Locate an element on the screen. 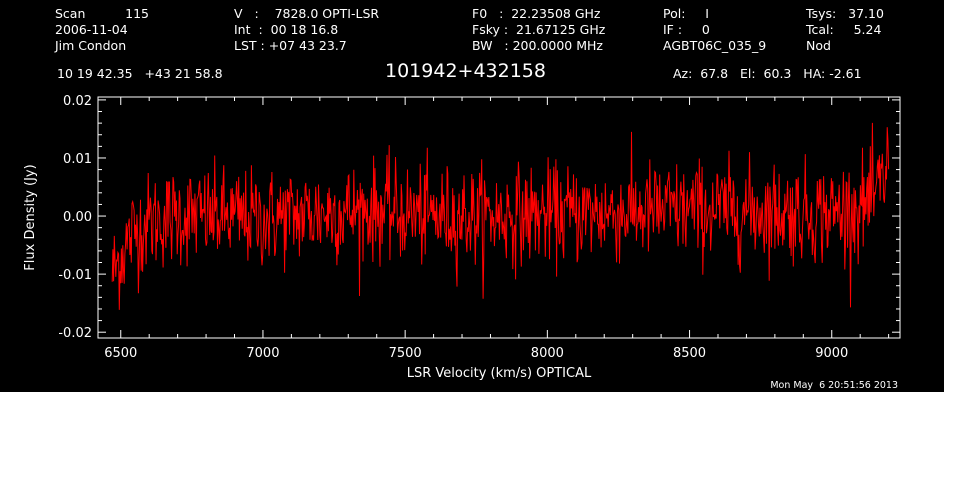  plot-timestamp: Mon May 6 20:51:56 2013 is located at coordinates (834, 385).